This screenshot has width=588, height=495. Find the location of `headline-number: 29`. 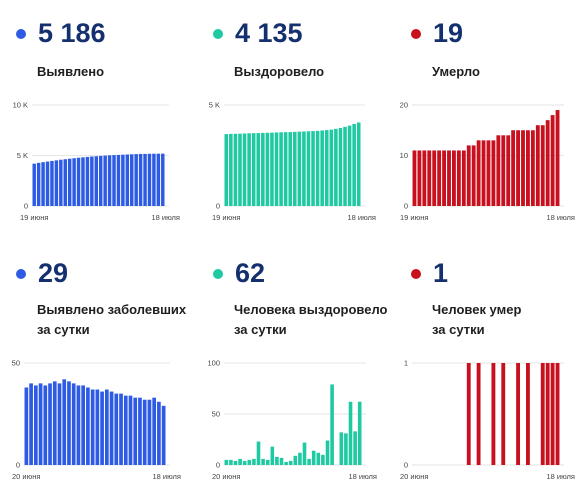

headline-number: 29 is located at coordinates (53, 273).